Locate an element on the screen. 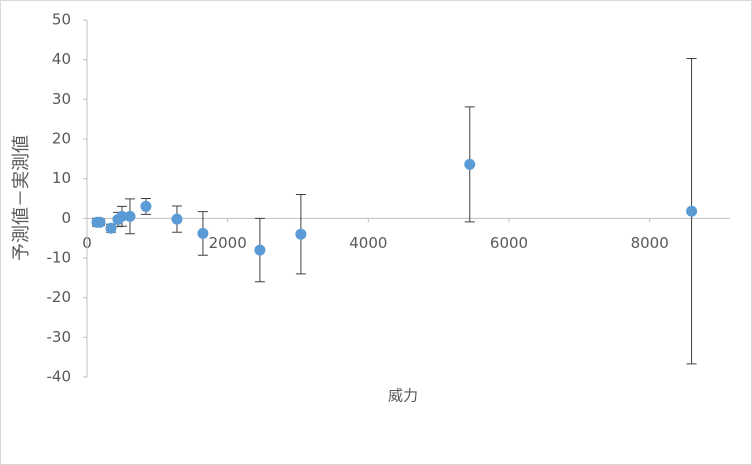 The width and height of the screenshot is (752, 465). x-axis-label: 威力 is located at coordinates (403, 396).